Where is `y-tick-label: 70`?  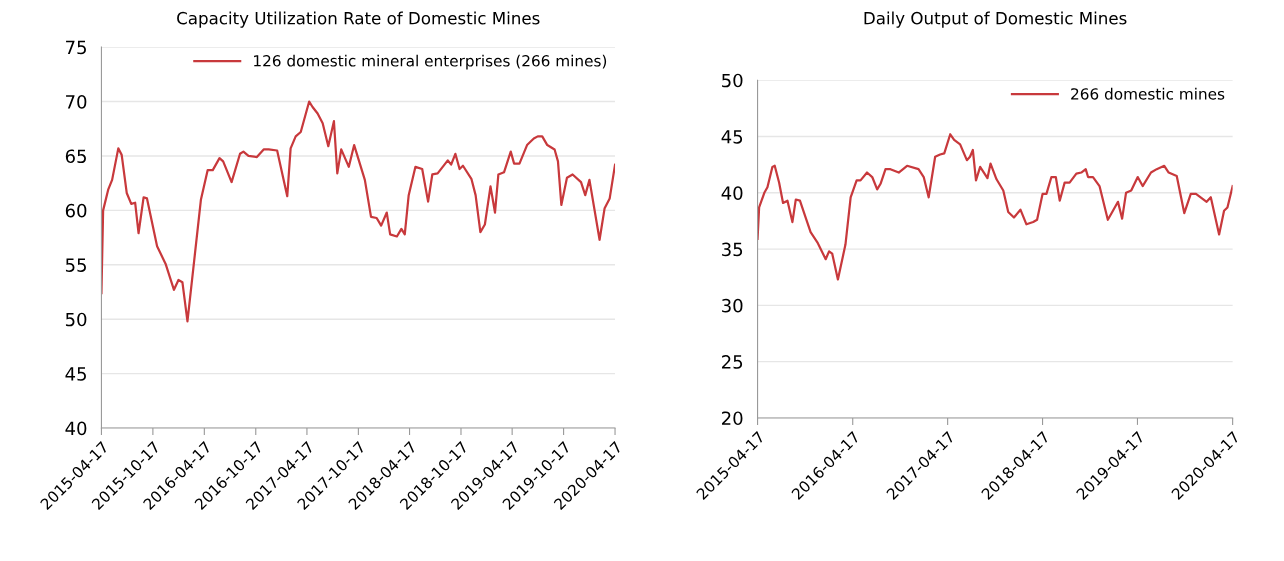
y-tick-label: 70 is located at coordinates (76, 102).